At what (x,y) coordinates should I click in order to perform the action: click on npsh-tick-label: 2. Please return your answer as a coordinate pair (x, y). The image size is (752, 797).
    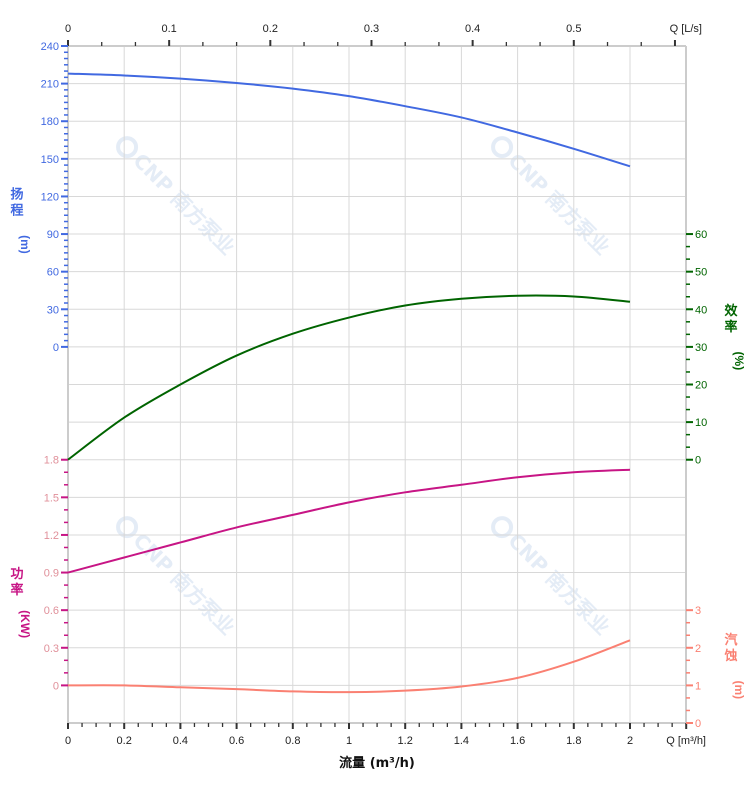
    Looking at the image, I should click on (698, 649).